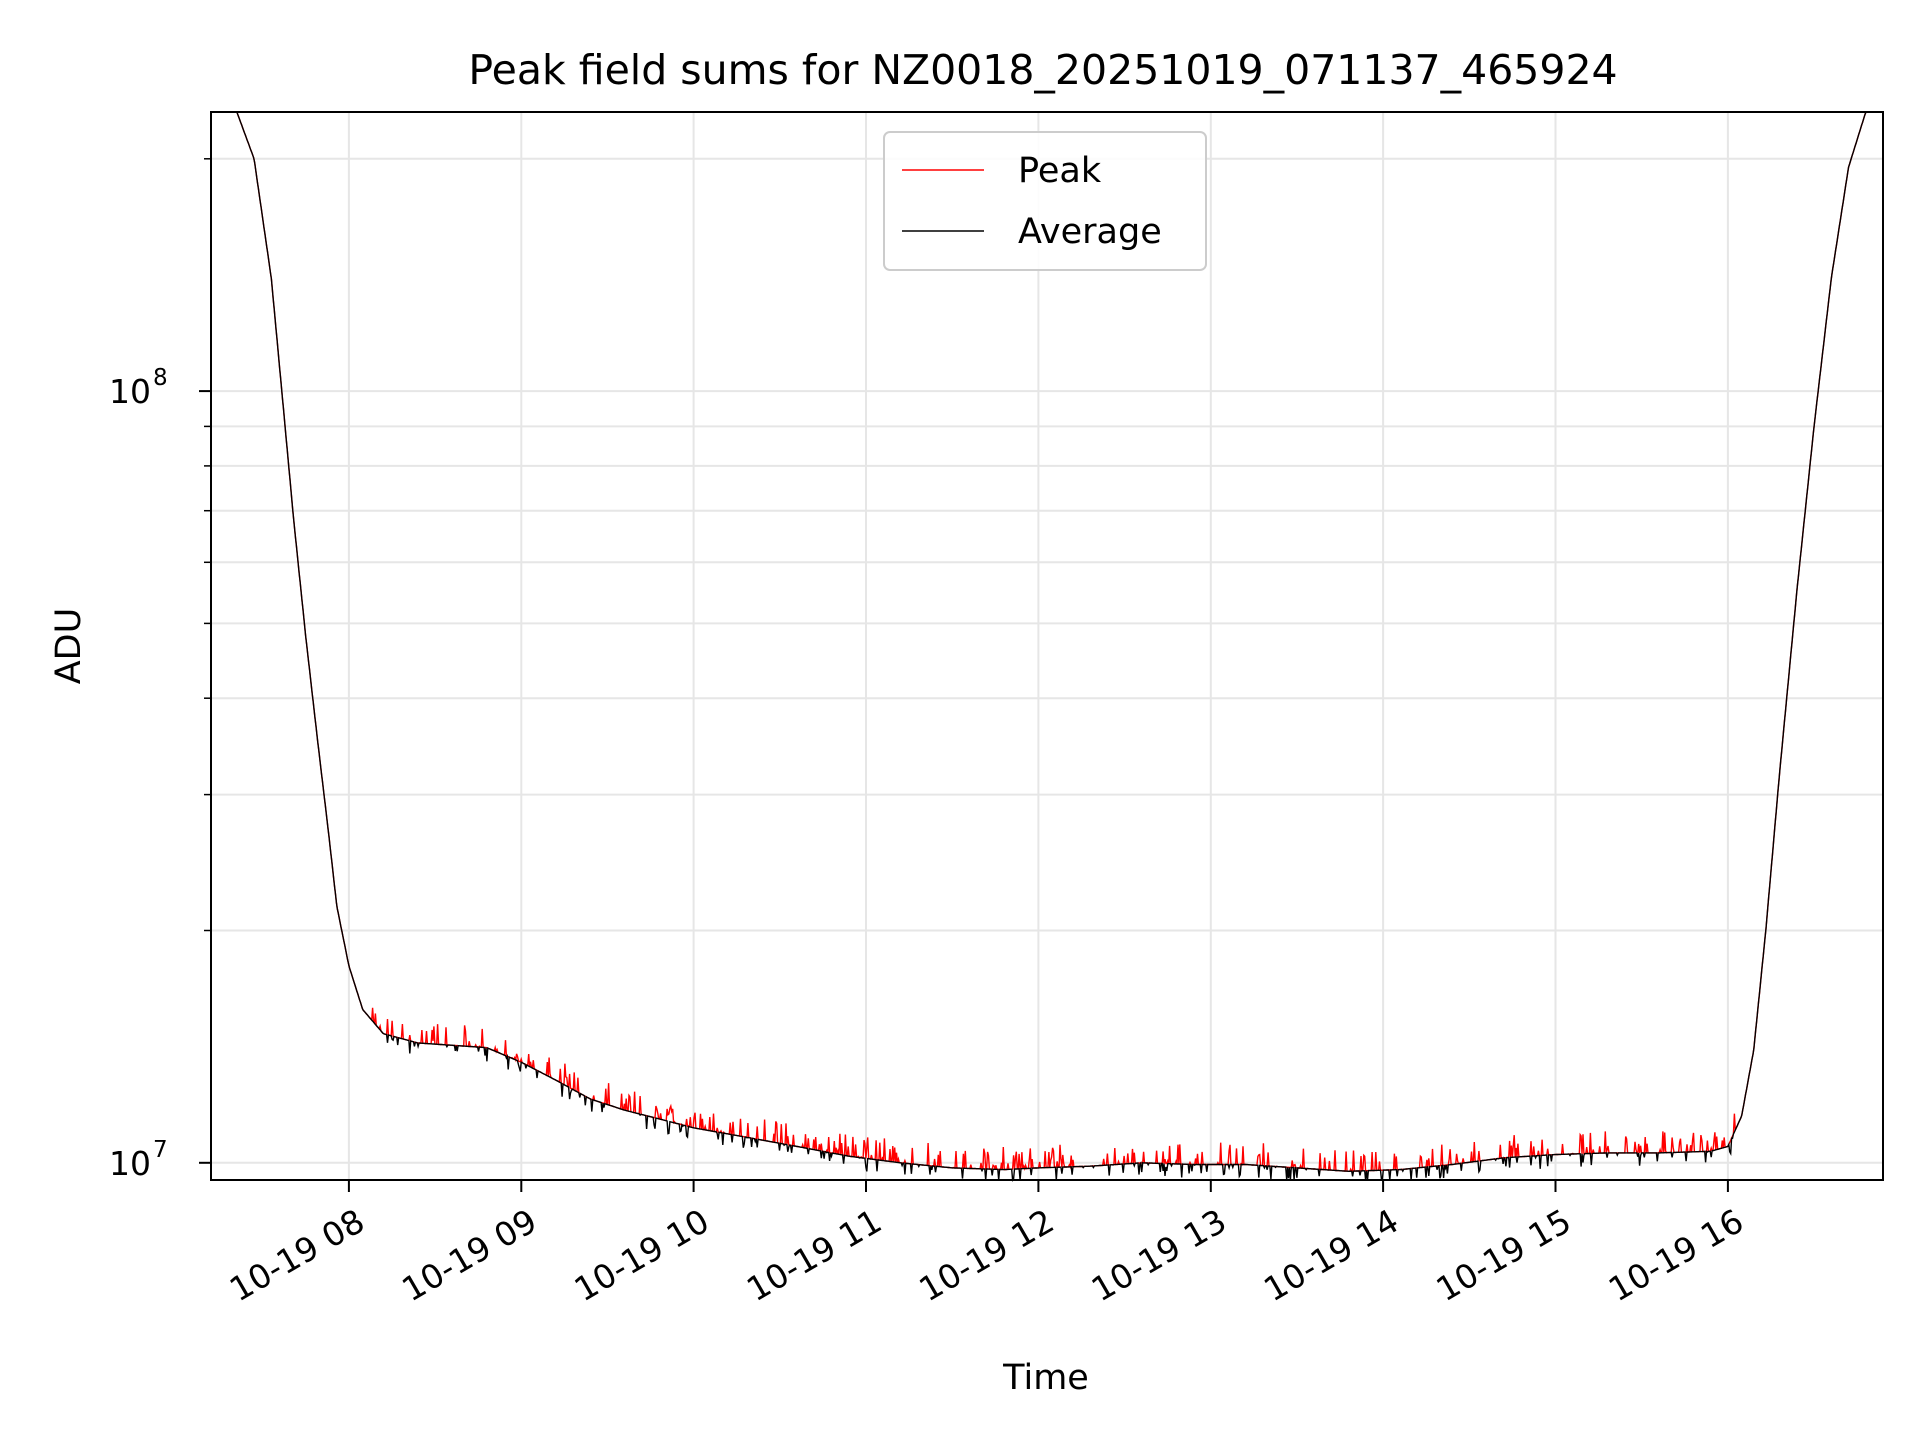  What do you see at coordinates (1060, 171) in the screenshot?
I see `legend-peak-label: Peak` at bounding box center [1060, 171].